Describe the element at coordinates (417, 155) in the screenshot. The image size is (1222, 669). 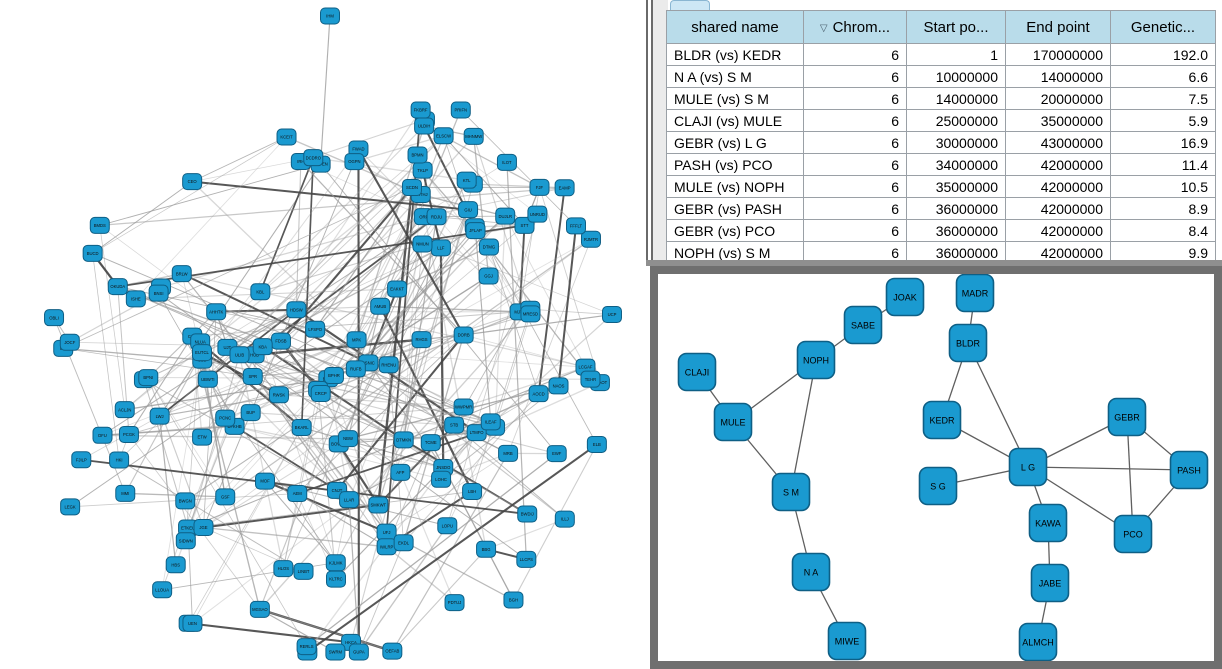
I see `overview-node: BPMN` at that location.